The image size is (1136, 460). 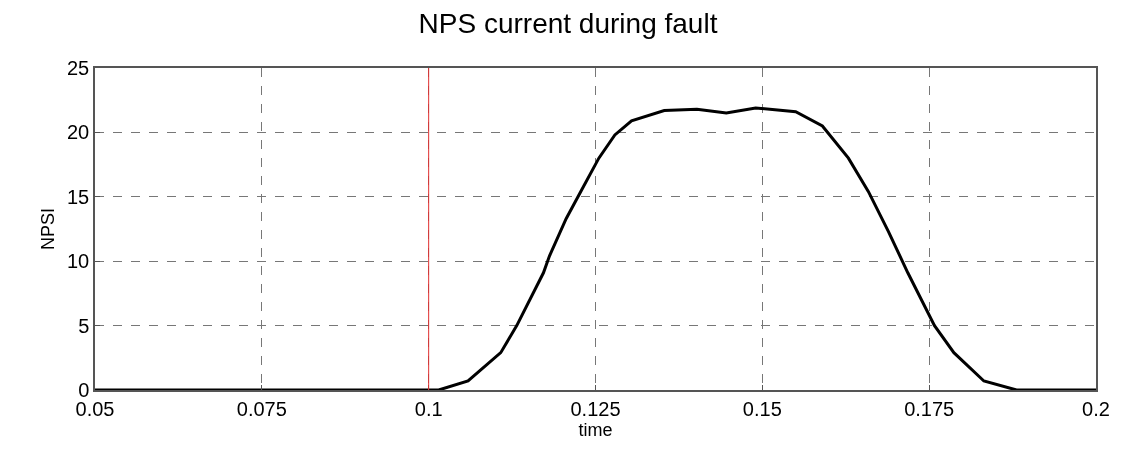 What do you see at coordinates (595, 429) in the screenshot?
I see `x-axis-title: time` at bounding box center [595, 429].